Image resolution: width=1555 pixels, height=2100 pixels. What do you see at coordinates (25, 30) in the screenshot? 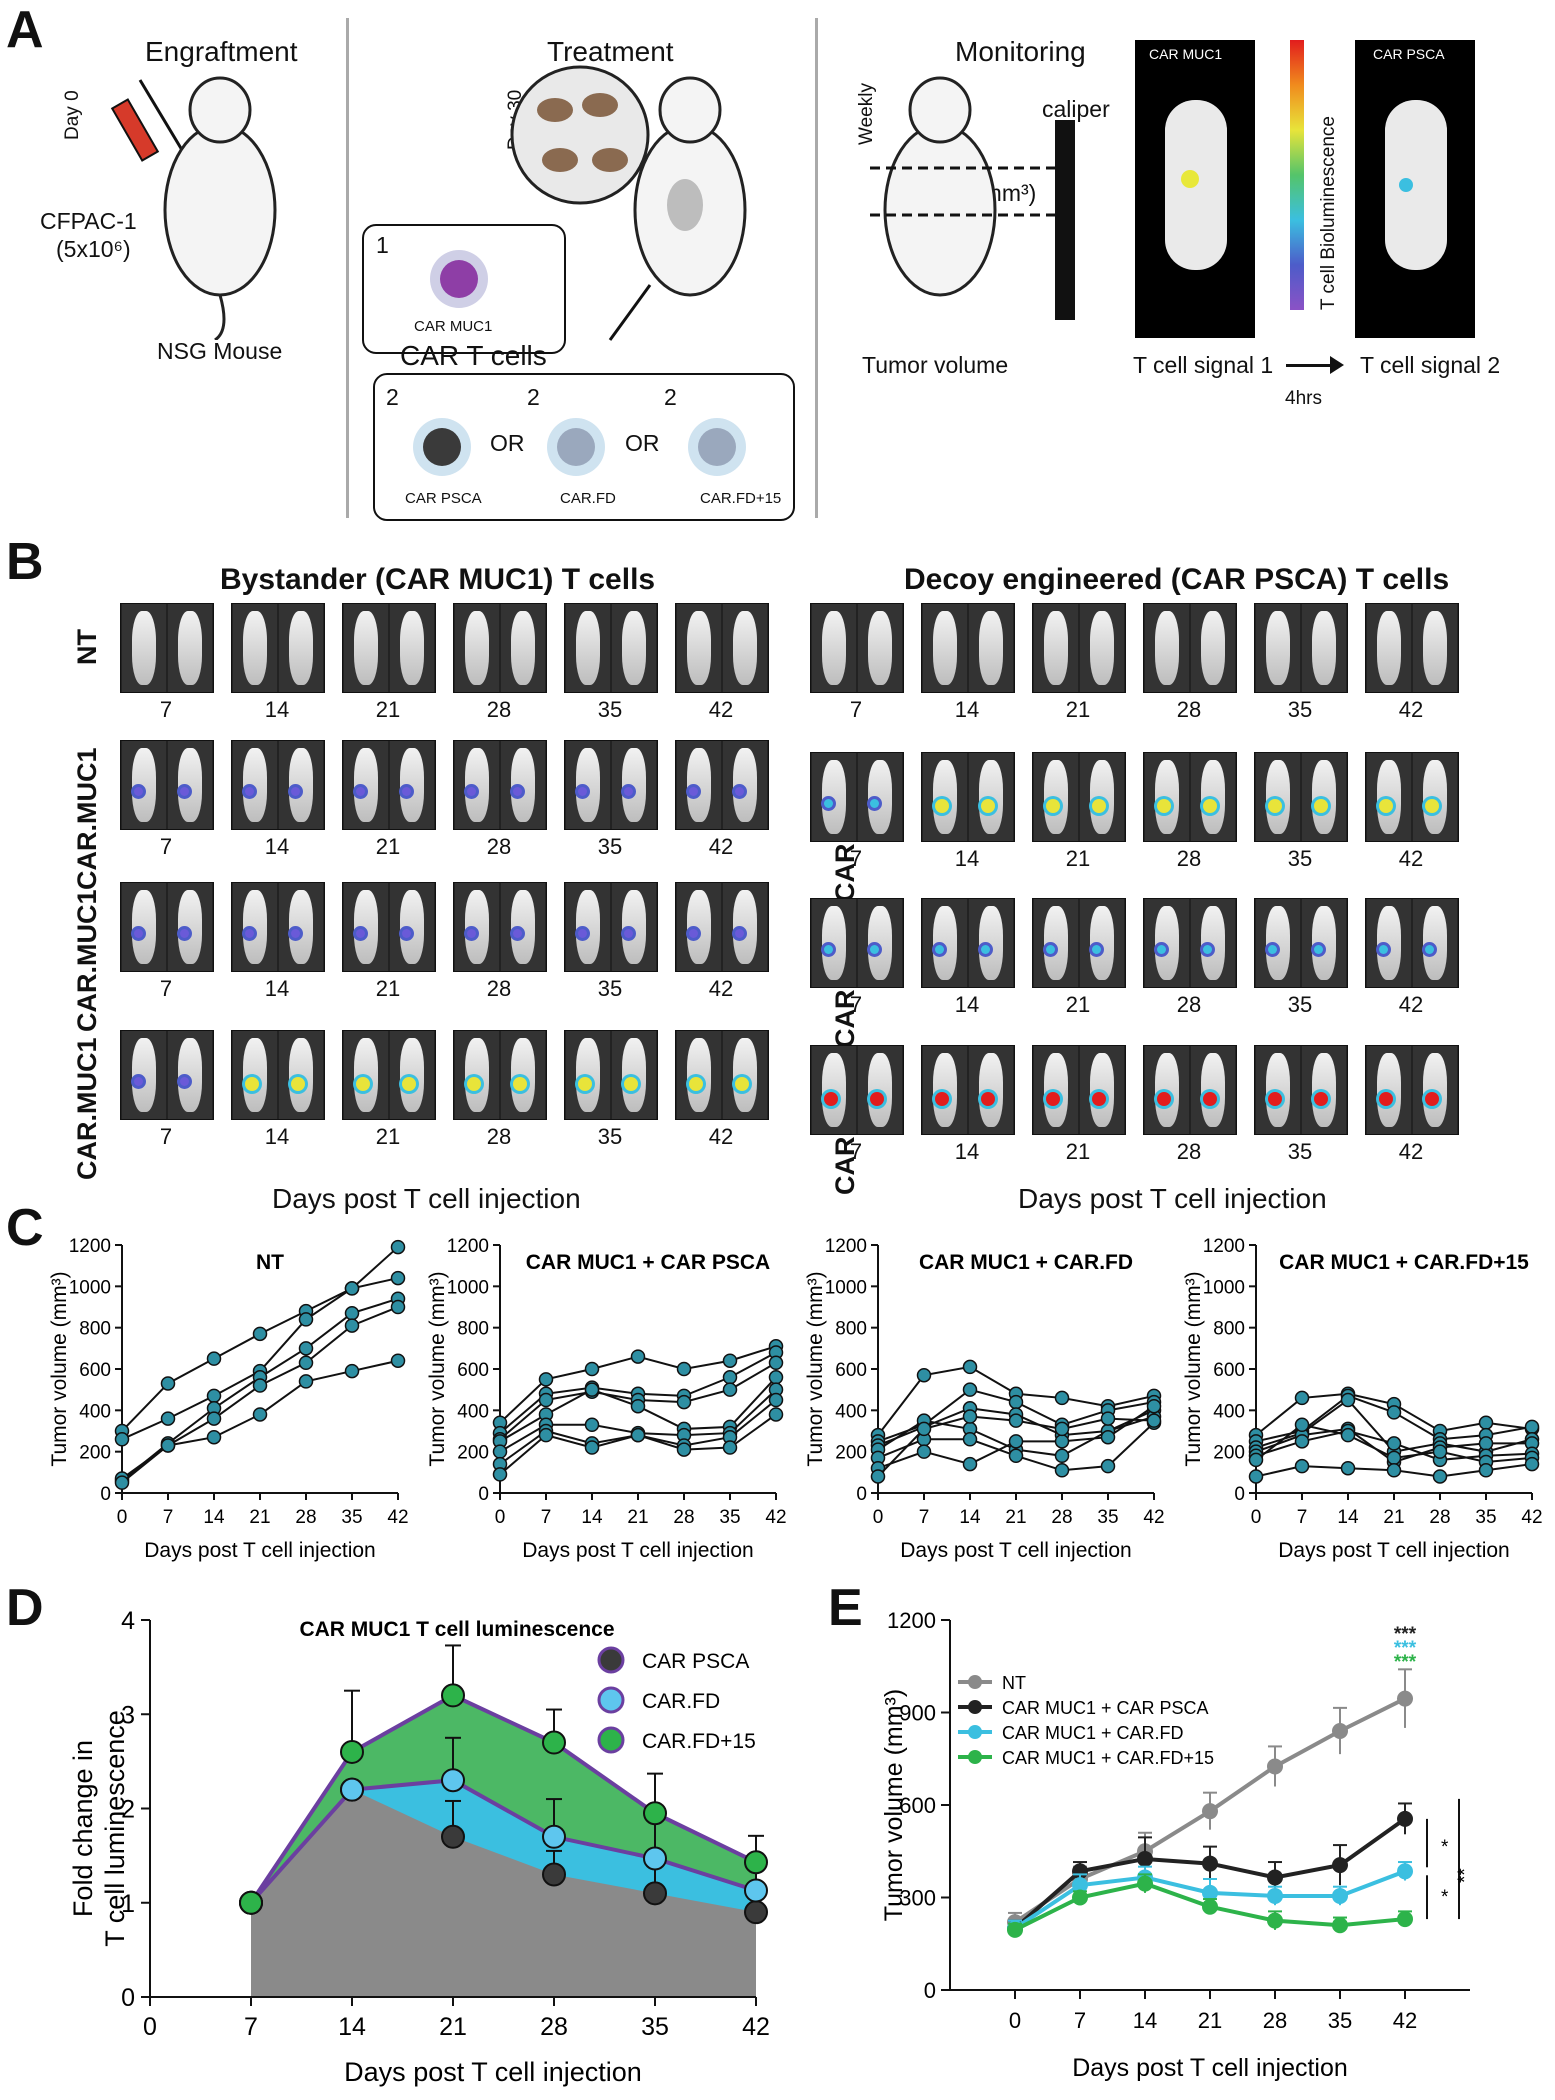
I see `panel-letter-a: A` at bounding box center [25, 30].